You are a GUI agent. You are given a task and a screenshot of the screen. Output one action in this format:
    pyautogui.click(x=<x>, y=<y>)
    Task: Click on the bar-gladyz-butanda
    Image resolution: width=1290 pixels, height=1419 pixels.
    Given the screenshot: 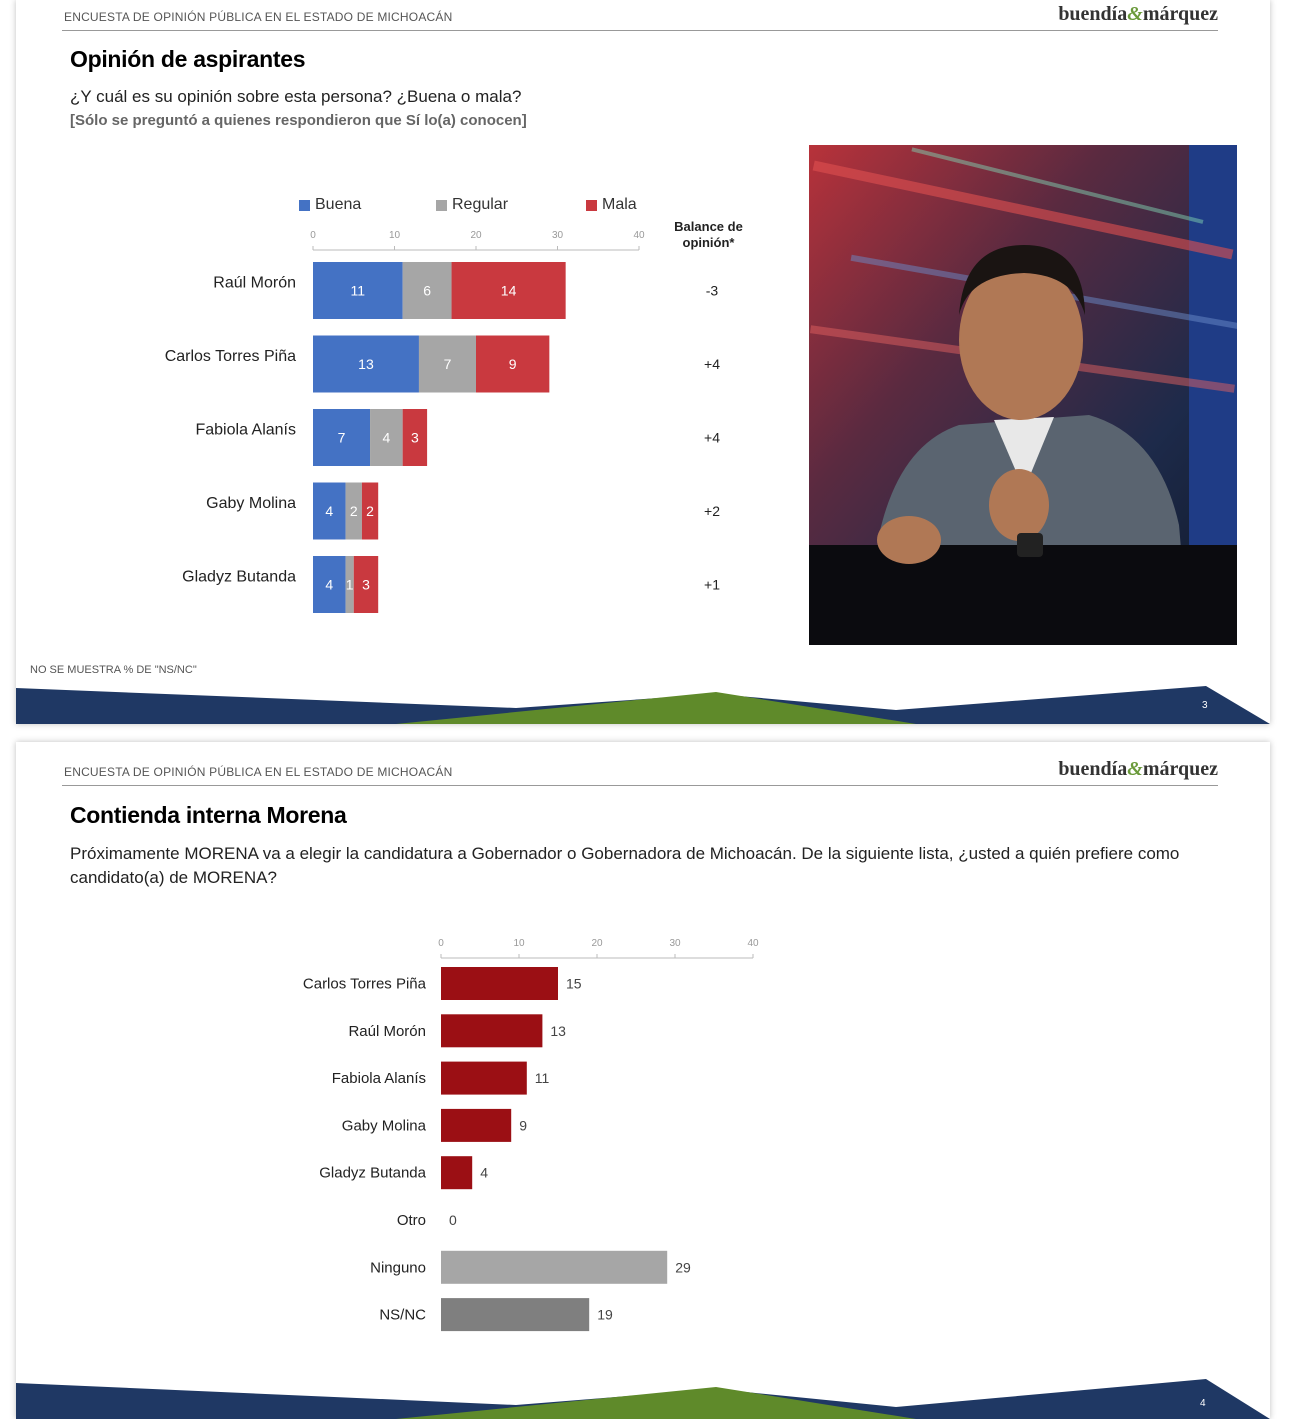 What is the action you would take?
    pyautogui.click(x=457, y=1173)
    